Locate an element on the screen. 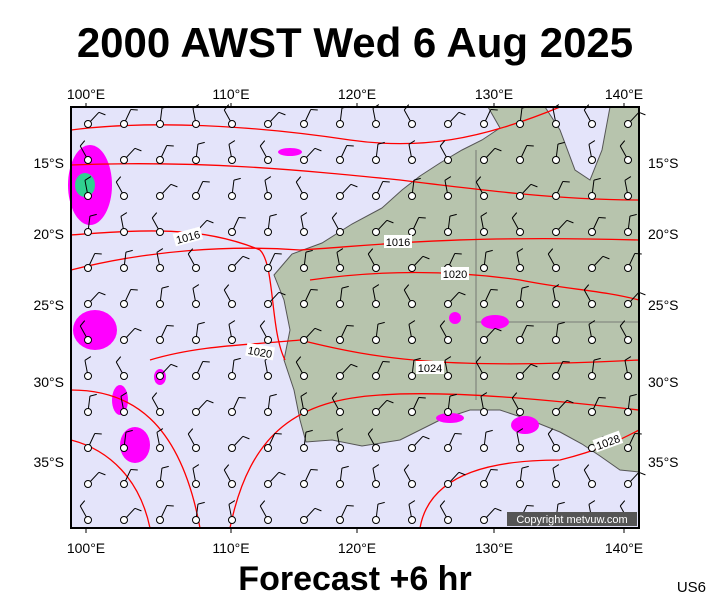 Image resolution: width=711 pixels, height=600 pixels. code: US6 is located at coordinates (691, 587).